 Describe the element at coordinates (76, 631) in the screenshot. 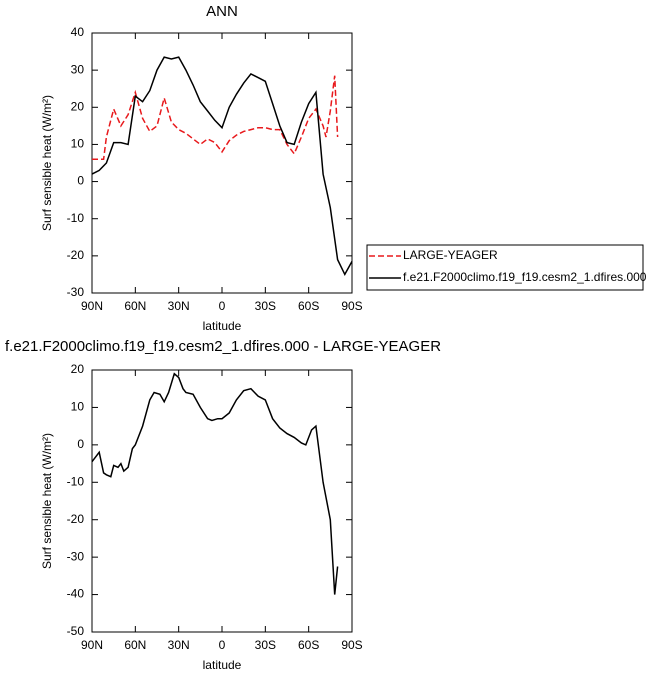

I see `y-tick-label: -50` at that location.